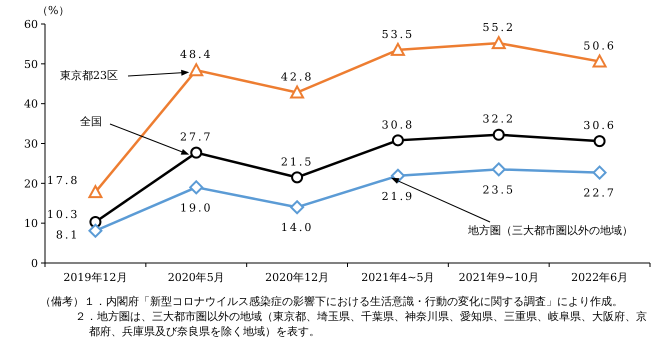 The image size is (662, 347). What do you see at coordinates (196, 207) in the screenshot?
I see `data-label: 19.0` at bounding box center [196, 207].